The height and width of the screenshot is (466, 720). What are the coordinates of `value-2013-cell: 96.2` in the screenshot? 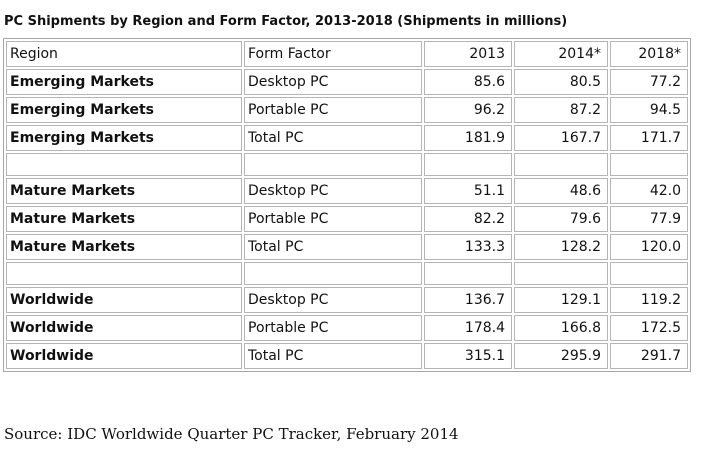 It's located at (468, 110).